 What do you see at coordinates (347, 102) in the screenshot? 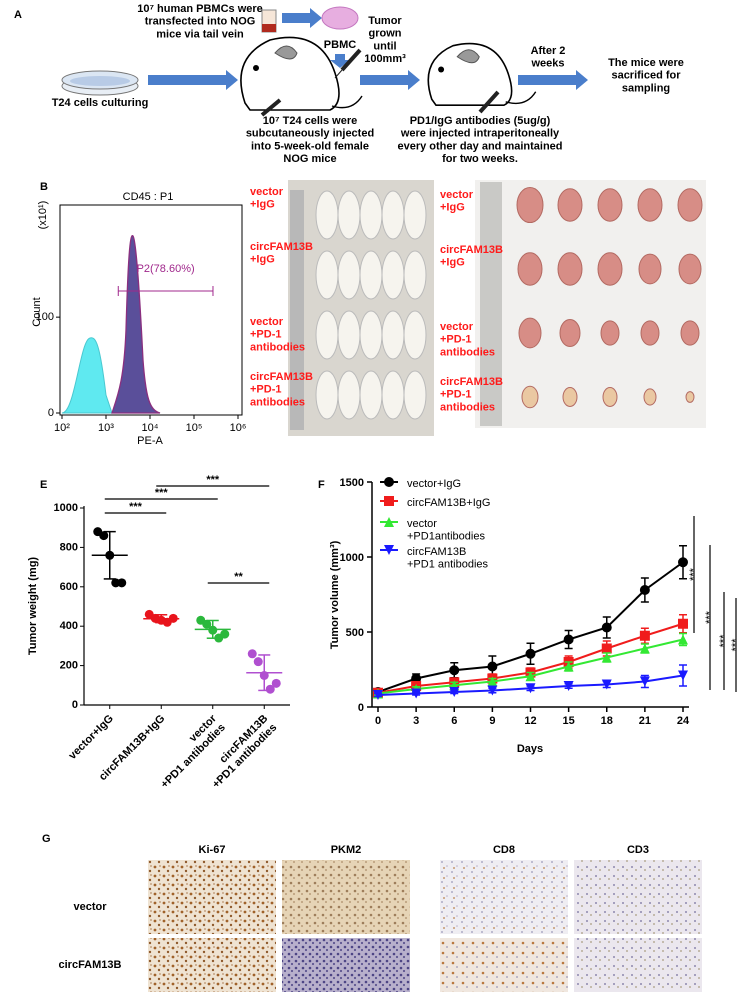
I see `mouse-tail` at bounding box center [347, 102].